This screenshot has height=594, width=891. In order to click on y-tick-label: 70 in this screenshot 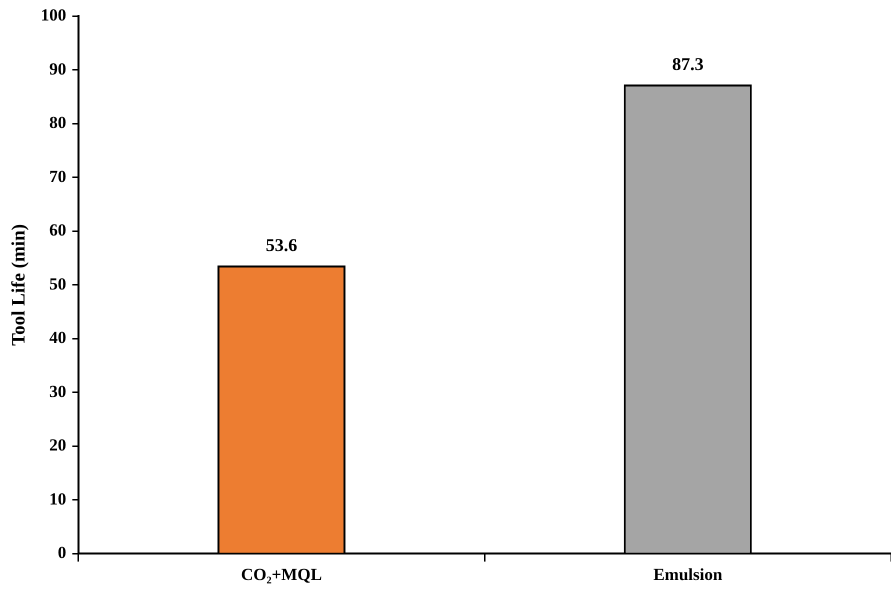, I will do `click(57, 176)`.